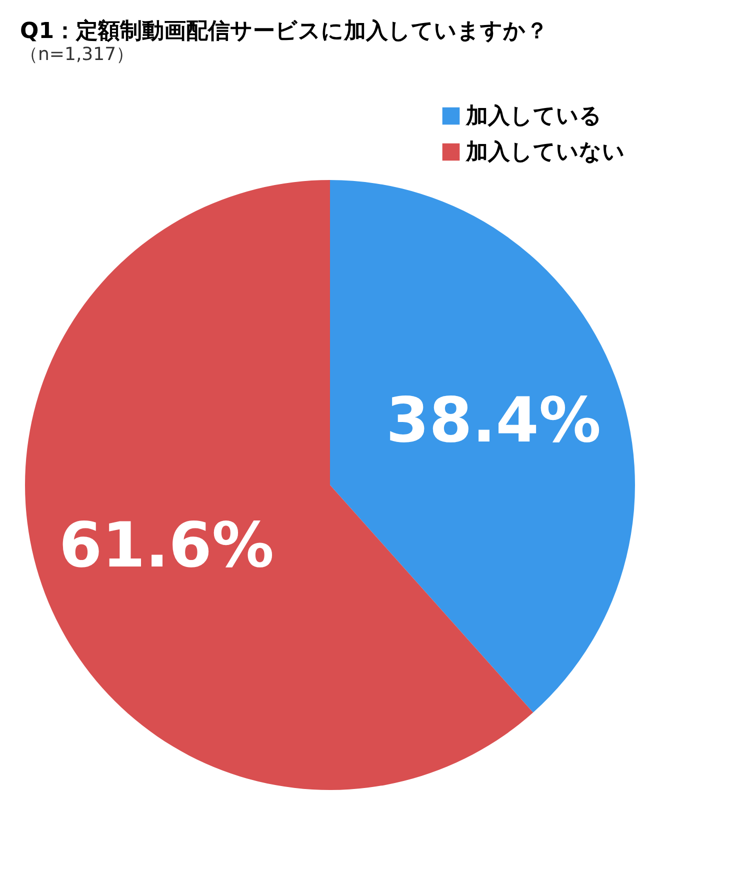 Image resolution: width=750 pixels, height=885 pixels. Describe the element at coordinates (494, 420) in the screenshot. I see `data-label: 38.4%` at that location.